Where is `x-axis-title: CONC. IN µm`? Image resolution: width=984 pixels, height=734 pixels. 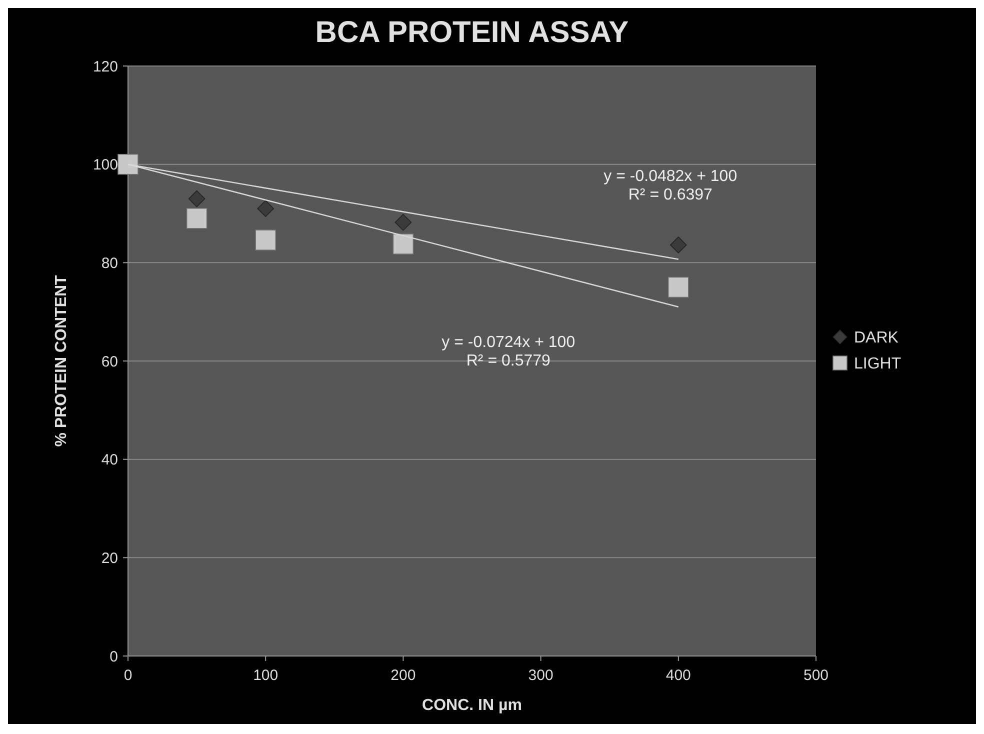 x-axis-title: CONC. IN µm is located at coordinates (472, 705).